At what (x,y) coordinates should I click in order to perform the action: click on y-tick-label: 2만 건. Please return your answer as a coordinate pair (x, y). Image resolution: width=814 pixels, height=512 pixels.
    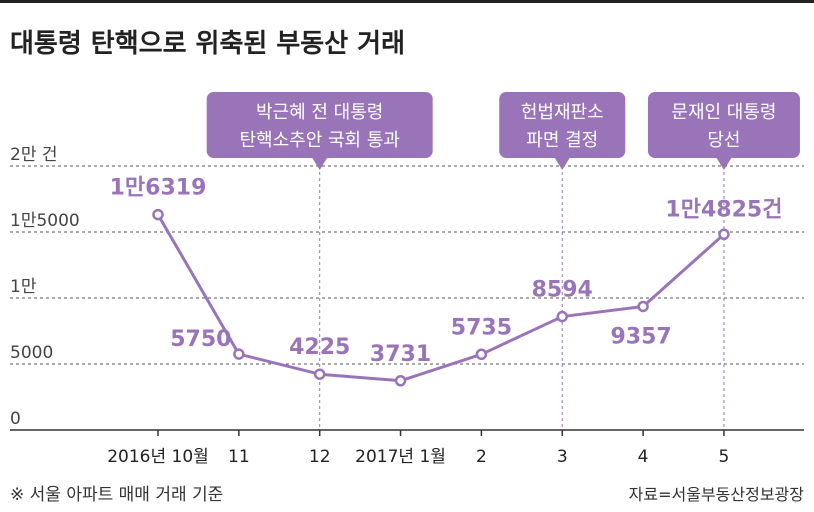
    Looking at the image, I should click on (34, 155).